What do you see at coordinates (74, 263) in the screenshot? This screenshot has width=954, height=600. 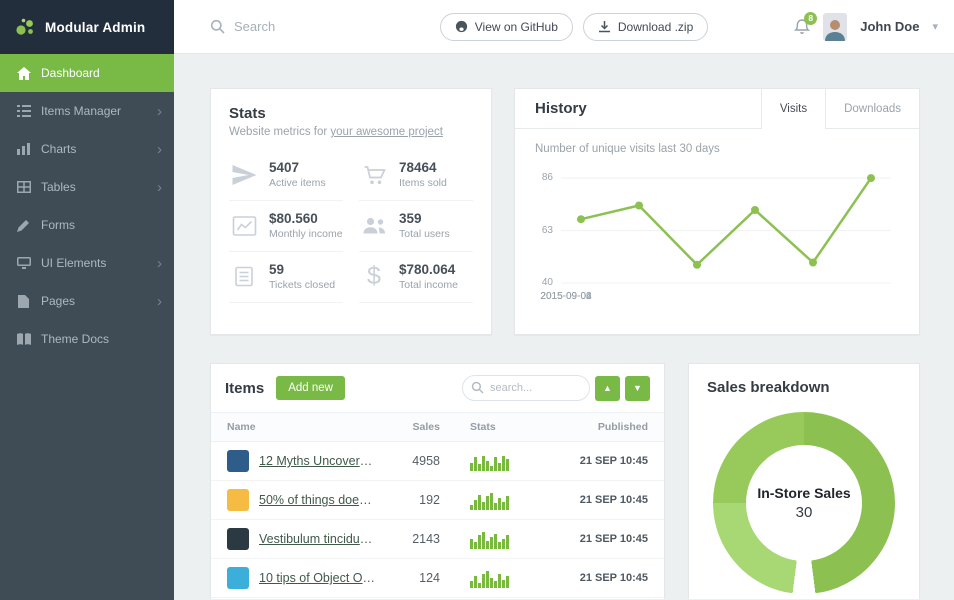 I see `sidebar-item-label: UI Elements` at bounding box center [74, 263].